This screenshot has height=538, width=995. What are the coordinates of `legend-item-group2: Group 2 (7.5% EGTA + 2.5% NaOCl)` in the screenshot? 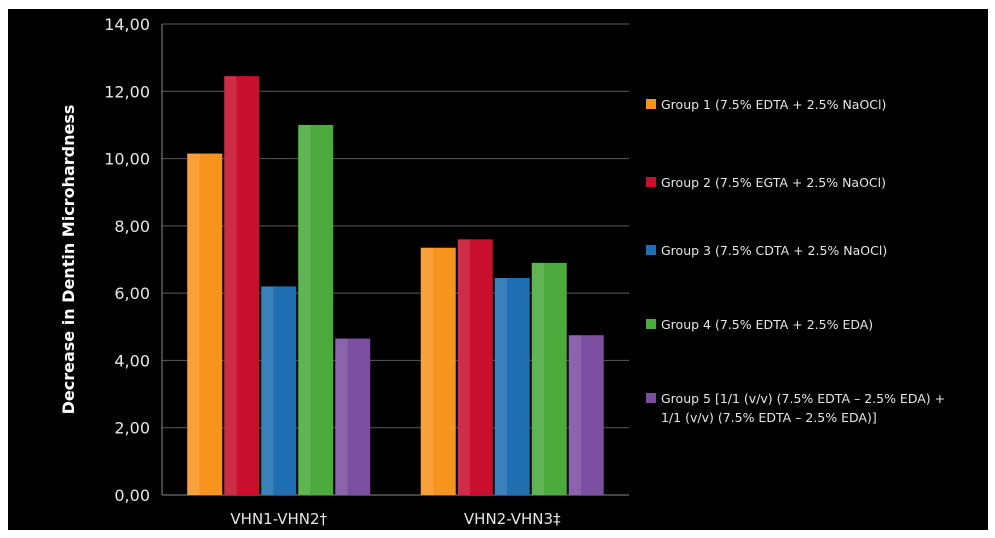 It's located at (803, 182).